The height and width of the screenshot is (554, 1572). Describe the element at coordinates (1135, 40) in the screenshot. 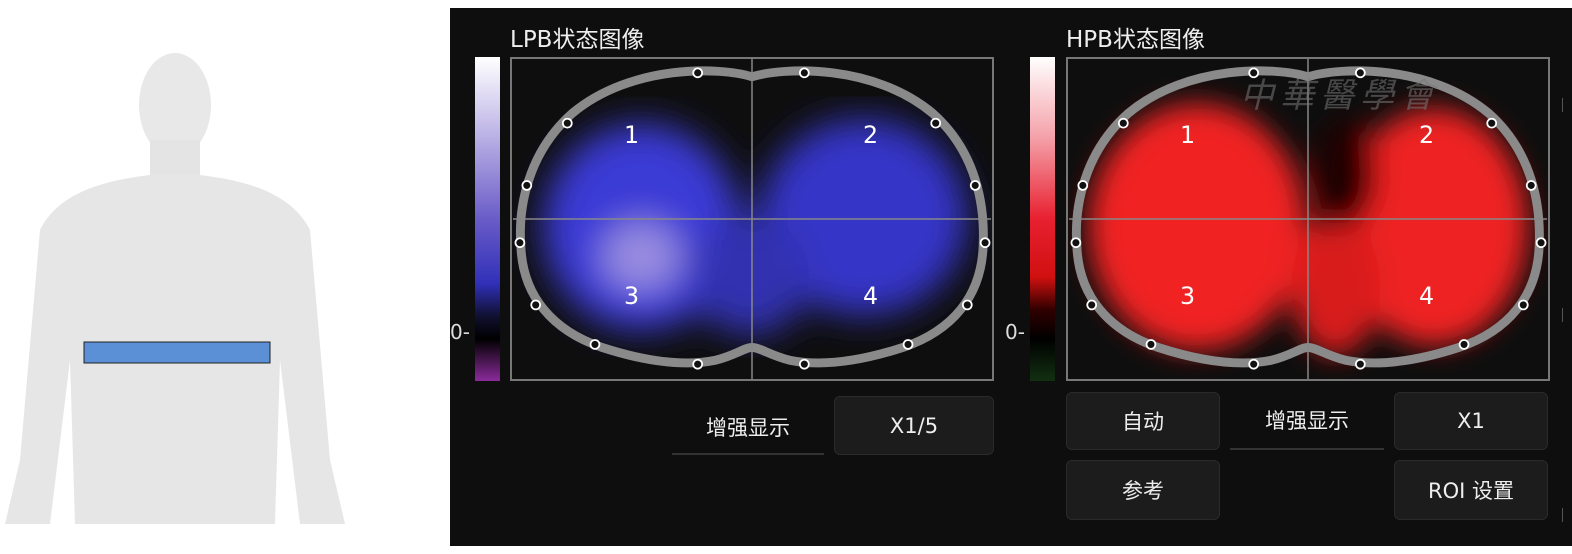

I see `hpb-title: HPB状态图像` at that location.